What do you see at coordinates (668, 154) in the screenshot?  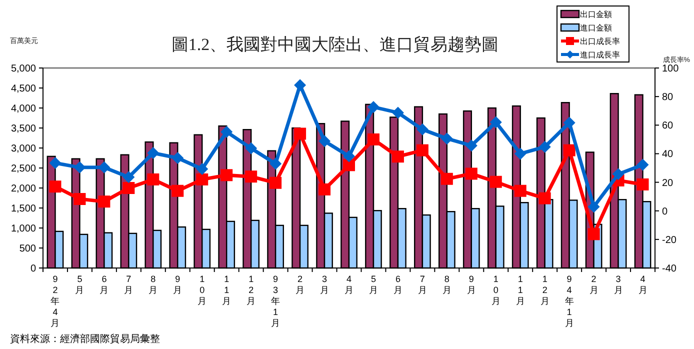 I see `y2-tick-label: 40` at bounding box center [668, 154].